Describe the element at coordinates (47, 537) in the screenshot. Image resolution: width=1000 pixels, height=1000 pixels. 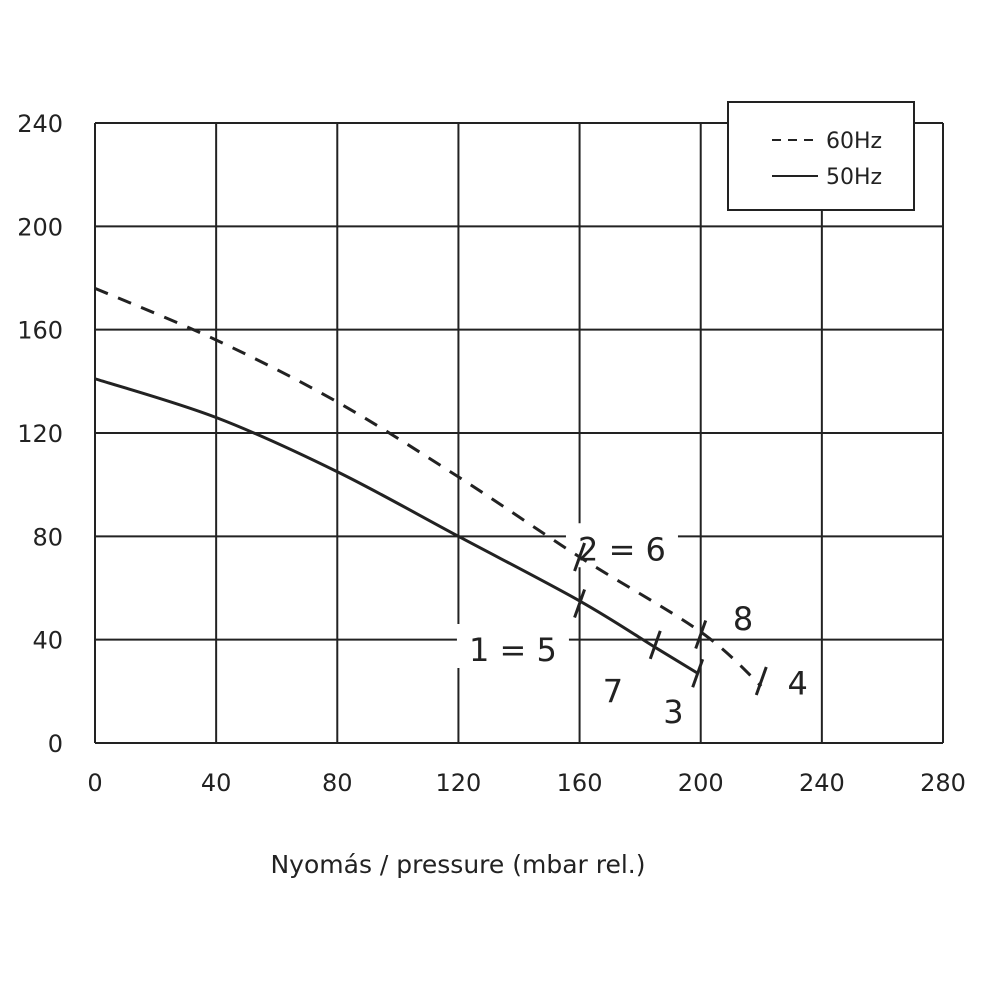
I see `y-tick-label: 80` at that location.